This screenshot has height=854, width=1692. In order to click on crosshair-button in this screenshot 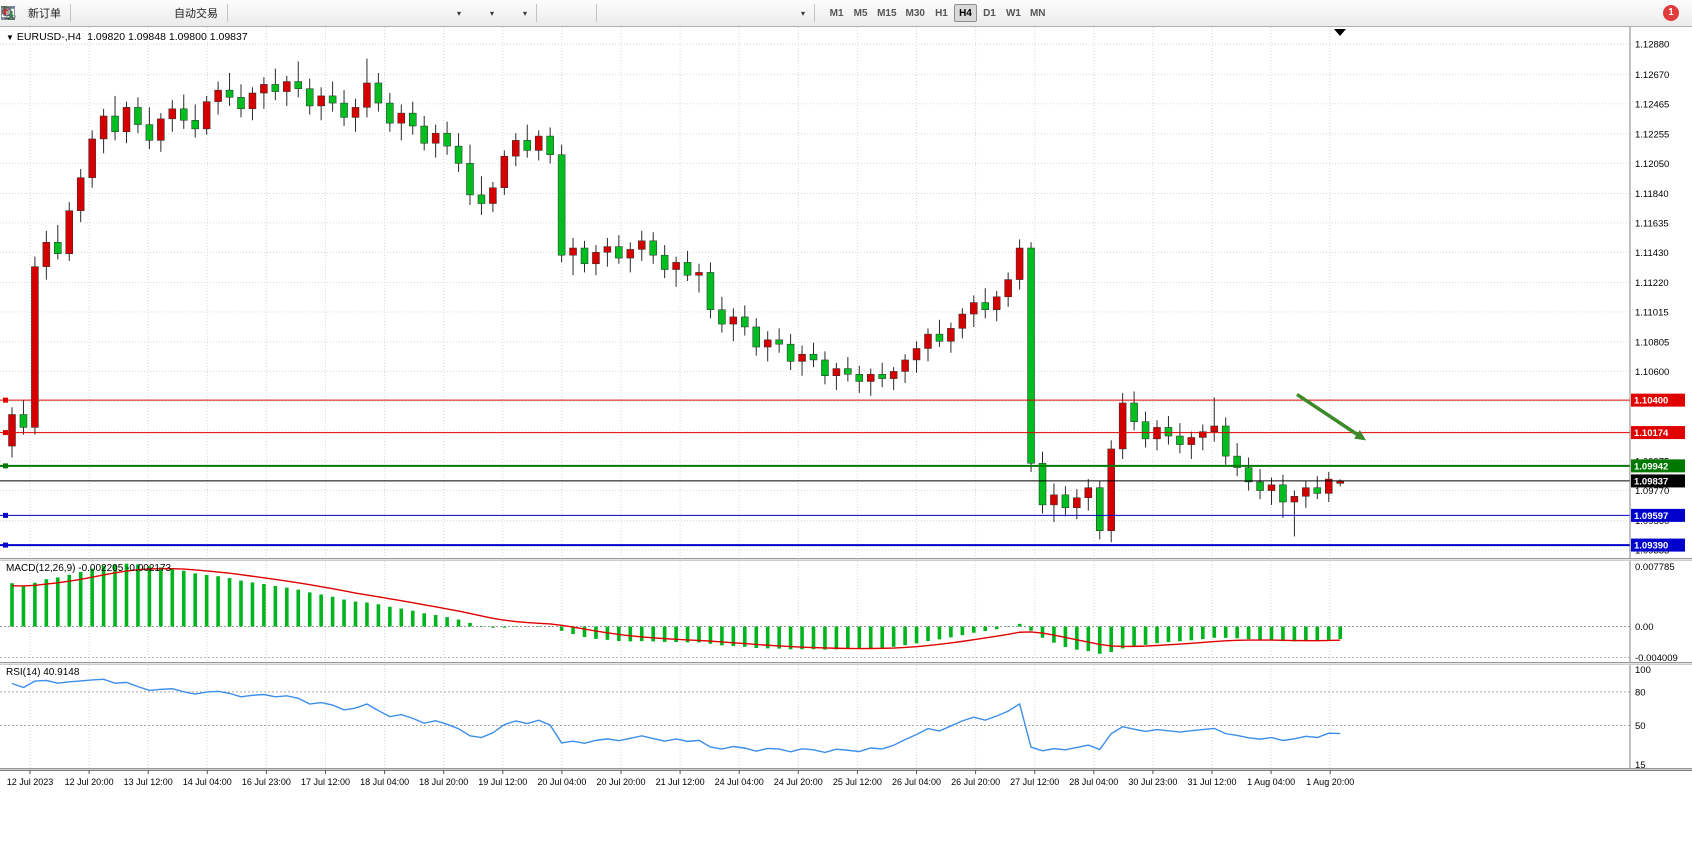, I will do `click(296, 13)`.